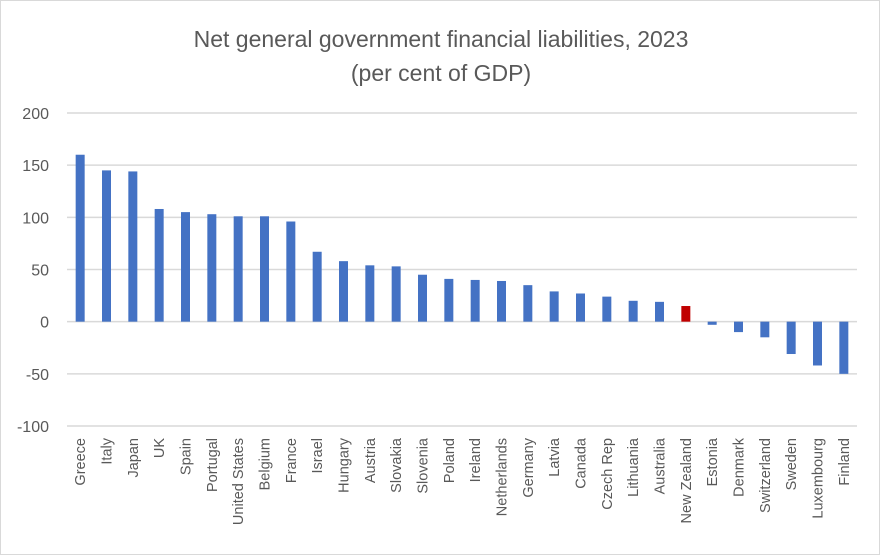 The width and height of the screenshot is (880, 559). What do you see at coordinates (817, 343) in the screenshot?
I see `bar-luxembourg` at bounding box center [817, 343].